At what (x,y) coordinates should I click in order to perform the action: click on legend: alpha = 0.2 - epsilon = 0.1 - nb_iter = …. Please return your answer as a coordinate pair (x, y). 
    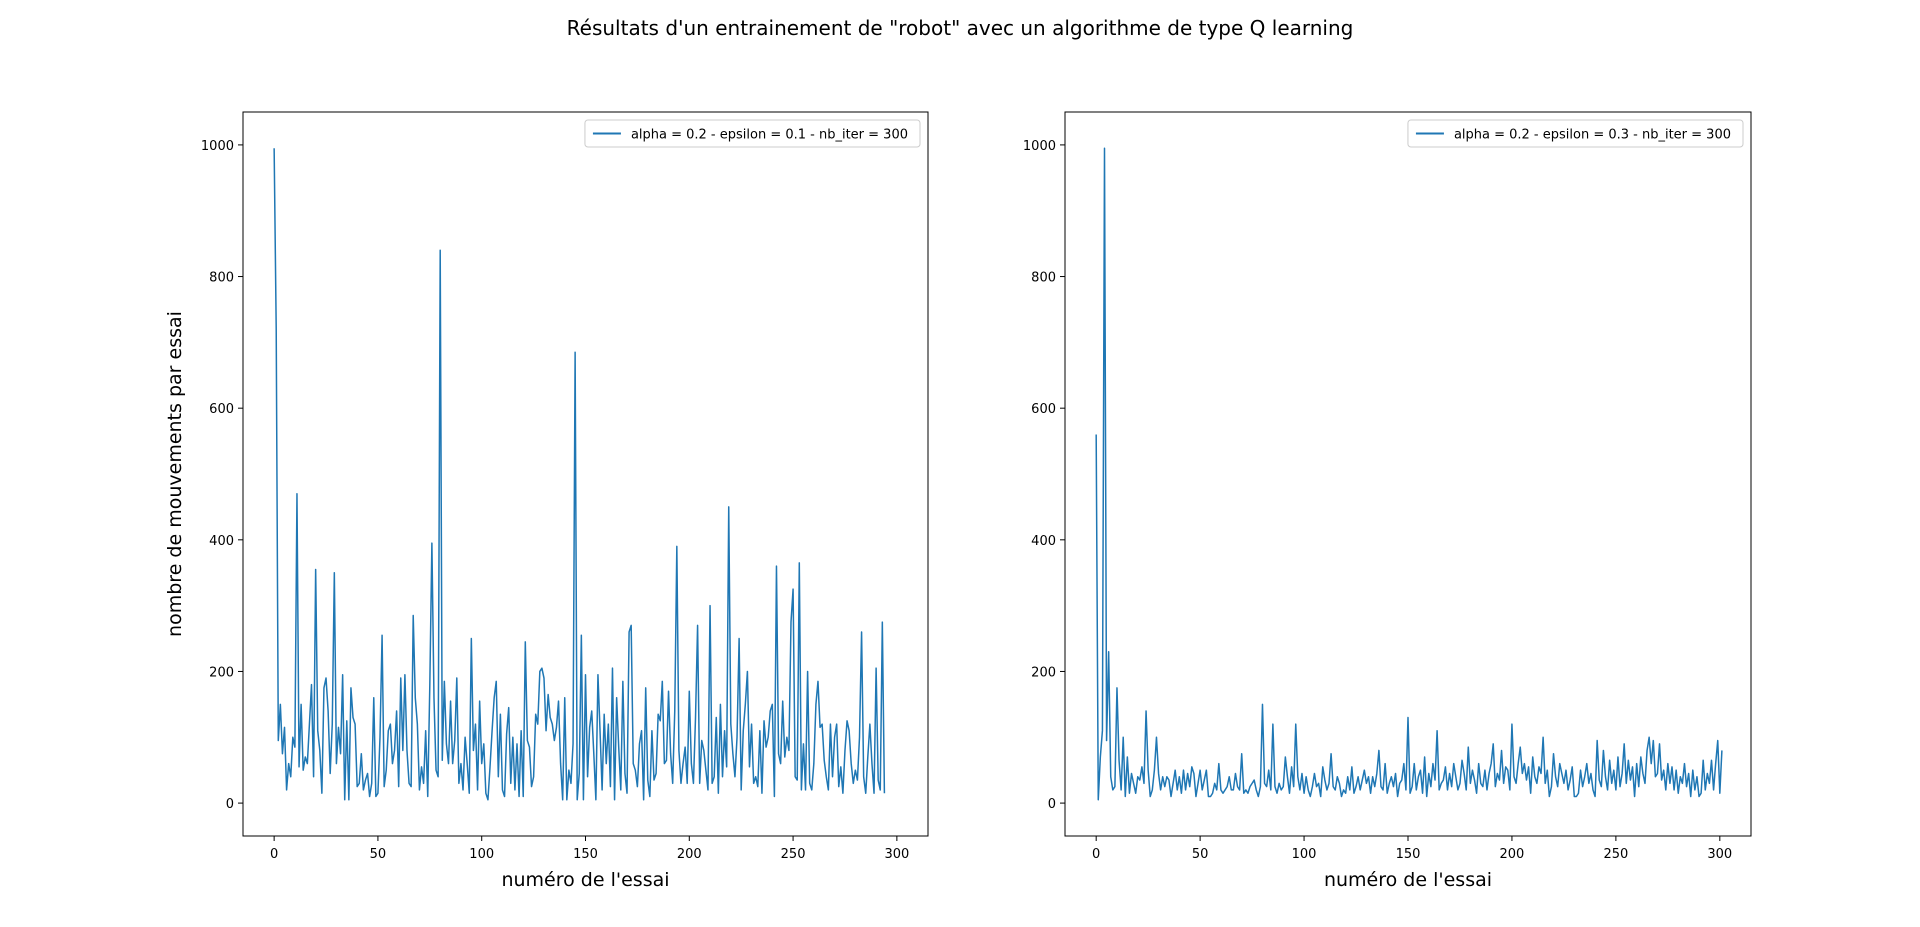
    Looking at the image, I should click on (752, 133).